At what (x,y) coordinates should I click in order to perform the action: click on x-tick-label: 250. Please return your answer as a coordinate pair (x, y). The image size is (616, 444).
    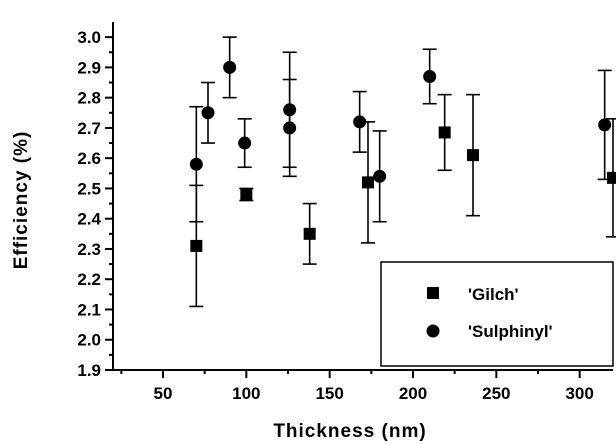
    Looking at the image, I should click on (496, 393).